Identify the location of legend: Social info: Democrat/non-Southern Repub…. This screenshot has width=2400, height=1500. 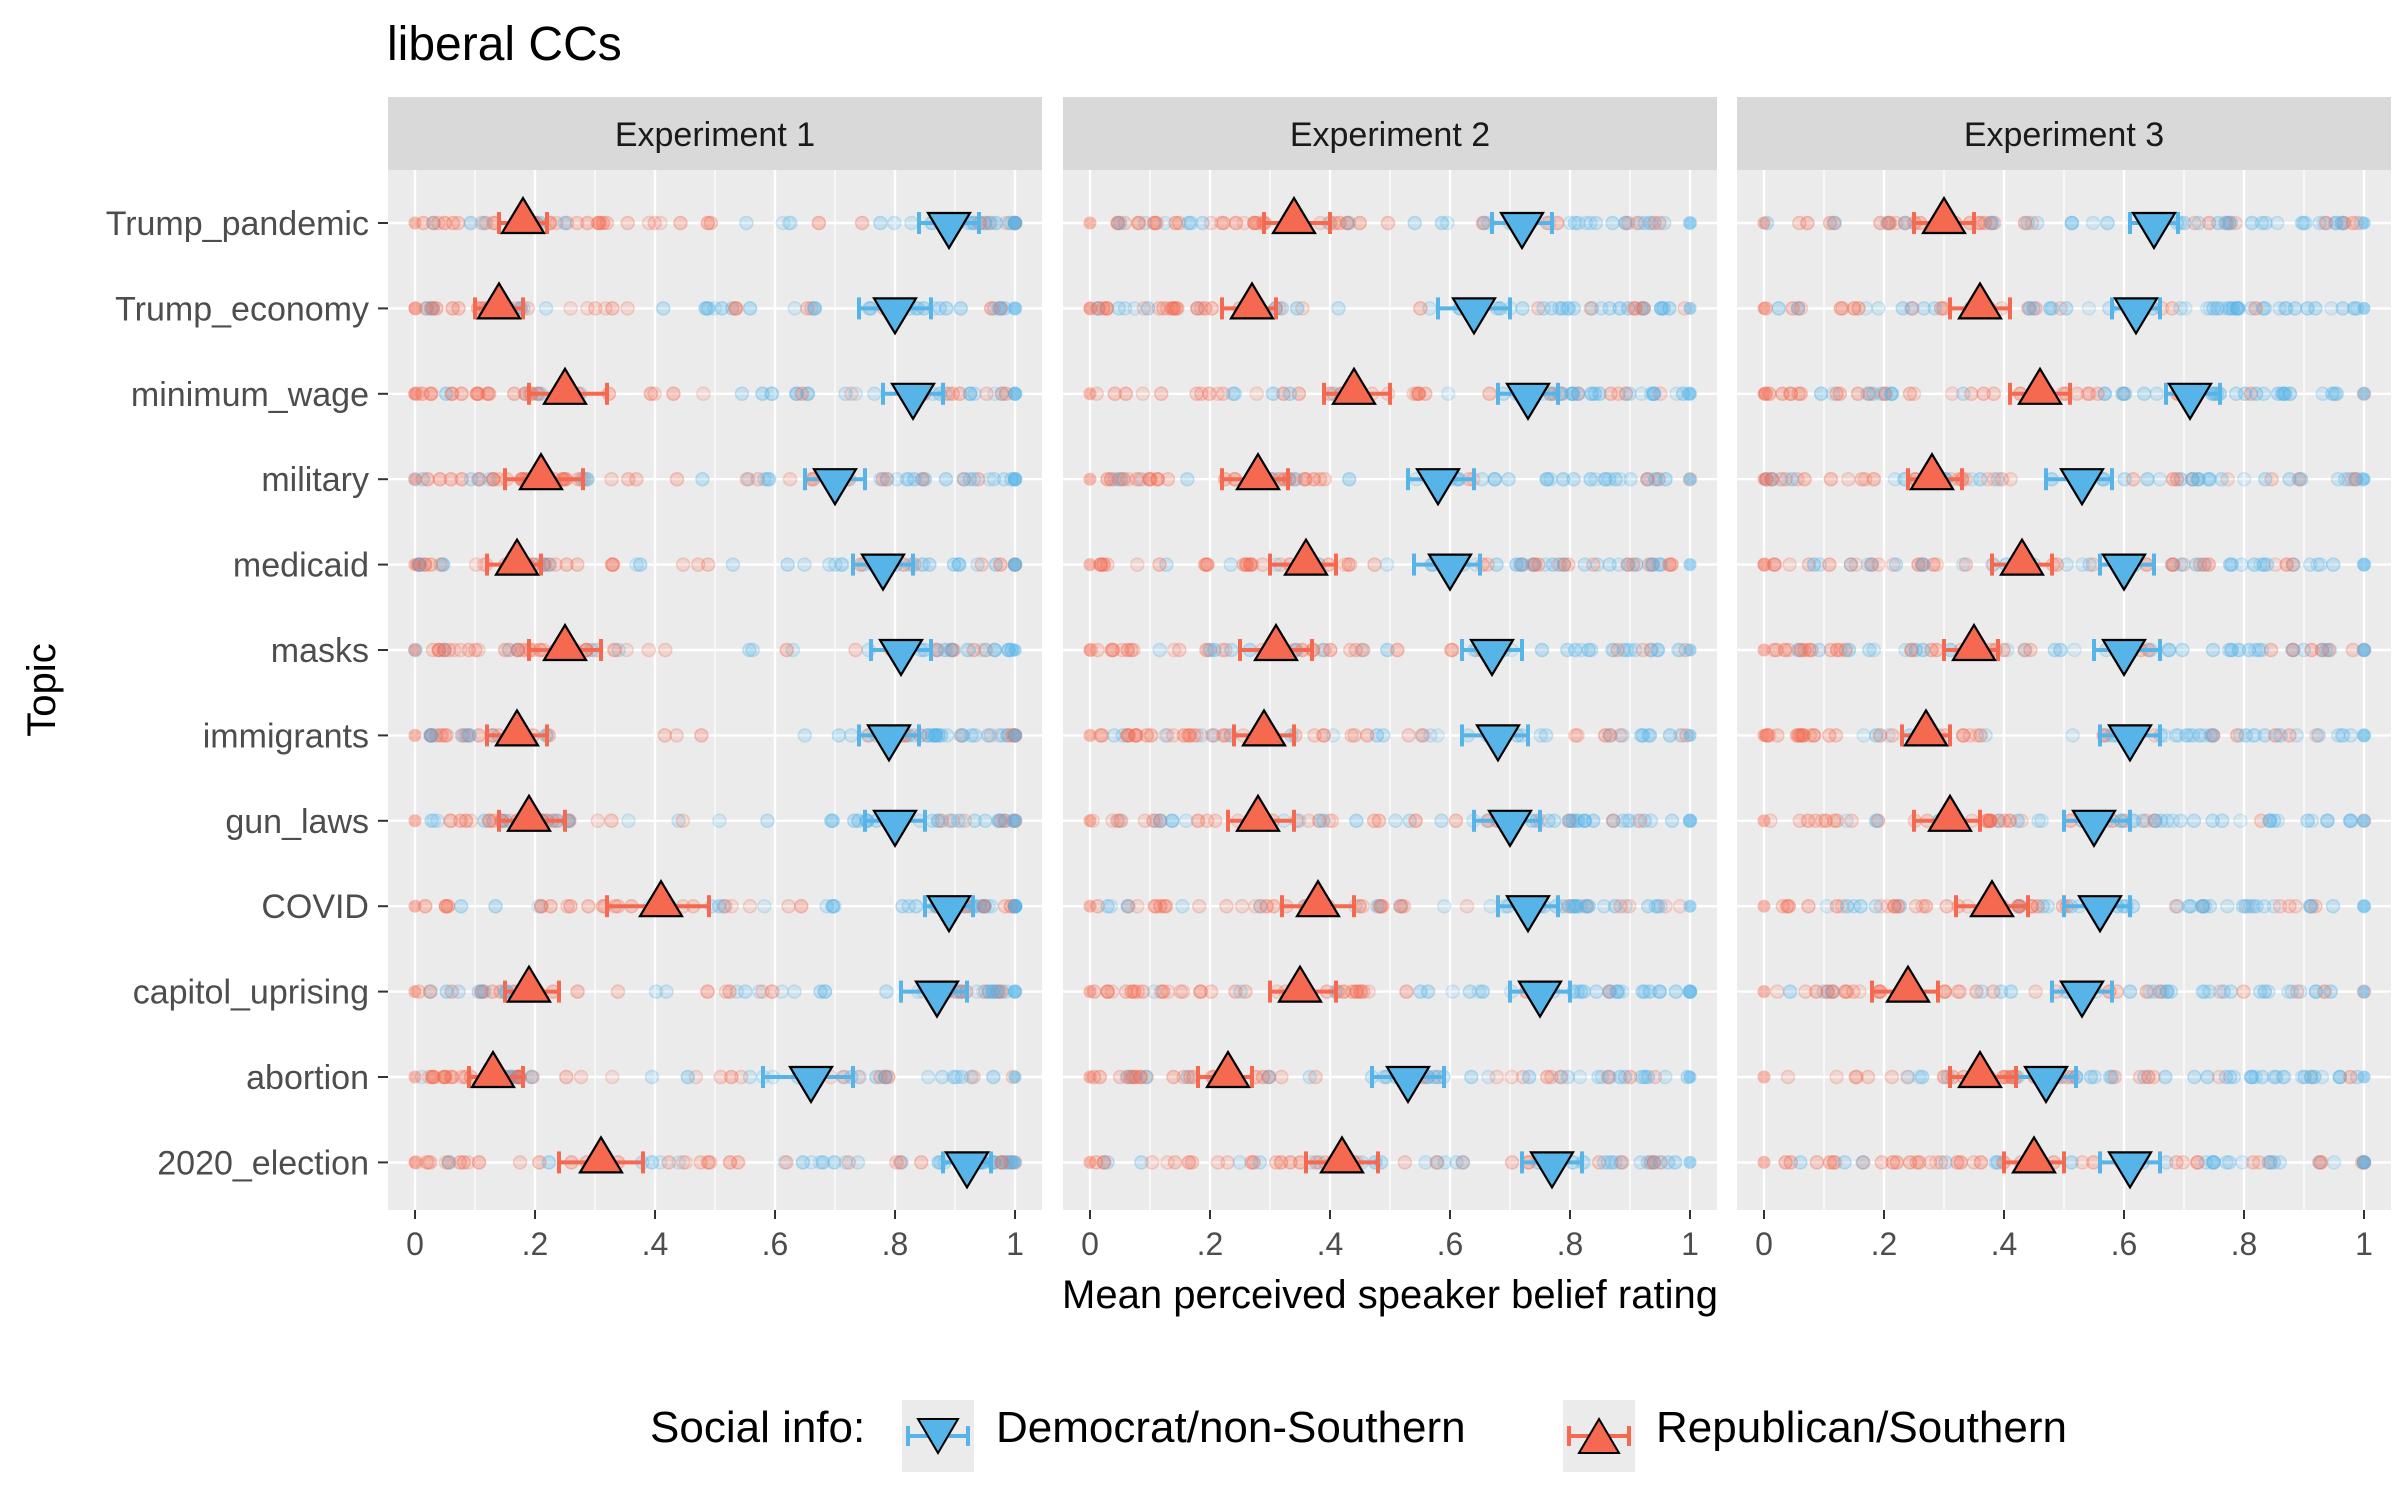
(1358, 1436).